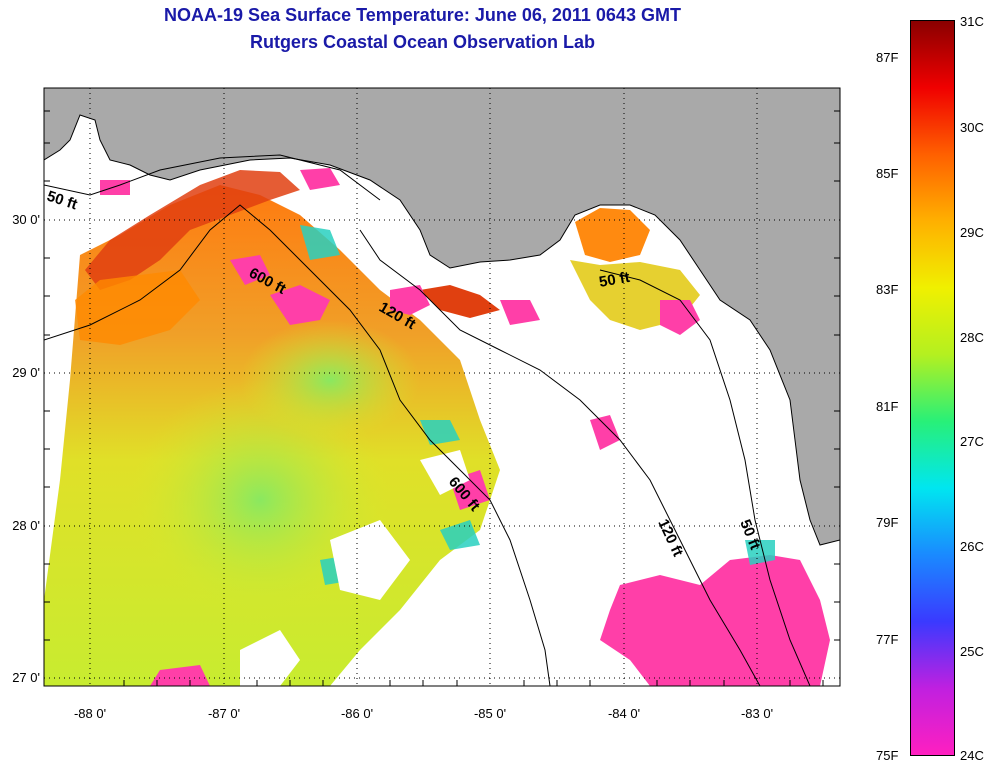  What do you see at coordinates (972, 755) in the screenshot?
I see `colorbar-c-label: 24C` at bounding box center [972, 755].